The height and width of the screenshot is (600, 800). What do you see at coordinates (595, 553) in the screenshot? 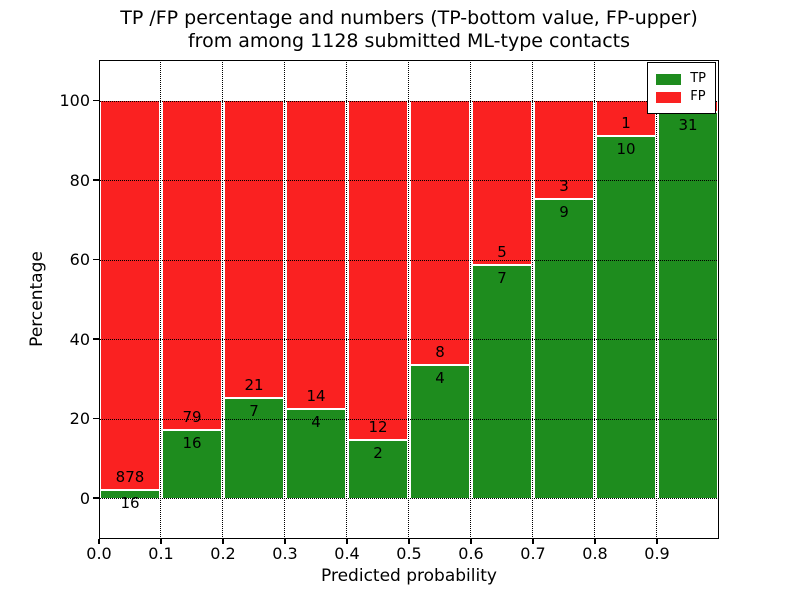
I see `x-tick-label: 0.8` at bounding box center [595, 553].